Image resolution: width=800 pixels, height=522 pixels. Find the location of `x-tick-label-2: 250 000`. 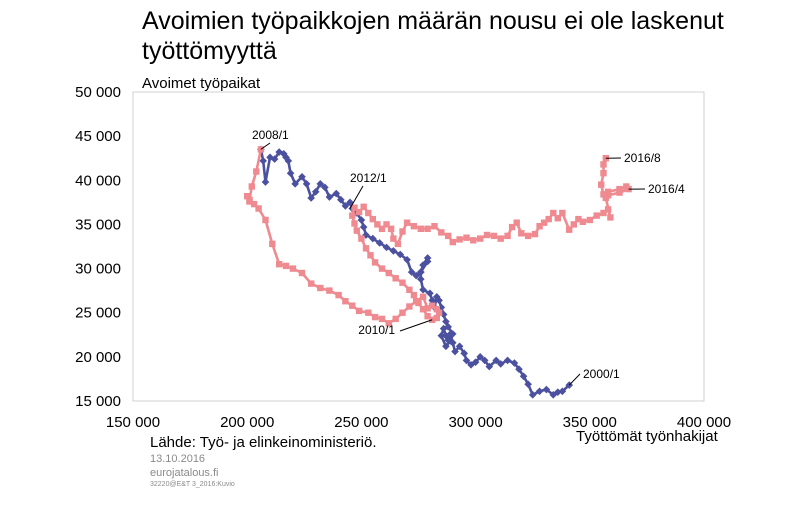

x-tick-label-2: 250 000 is located at coordinates (361, 422).